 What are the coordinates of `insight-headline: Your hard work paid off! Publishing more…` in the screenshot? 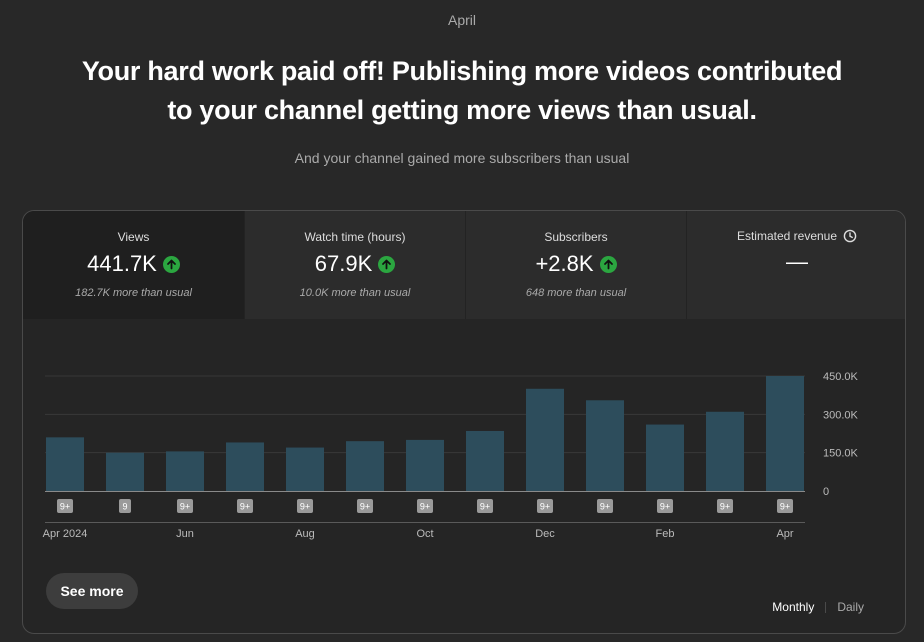 It's located at (462, 91).